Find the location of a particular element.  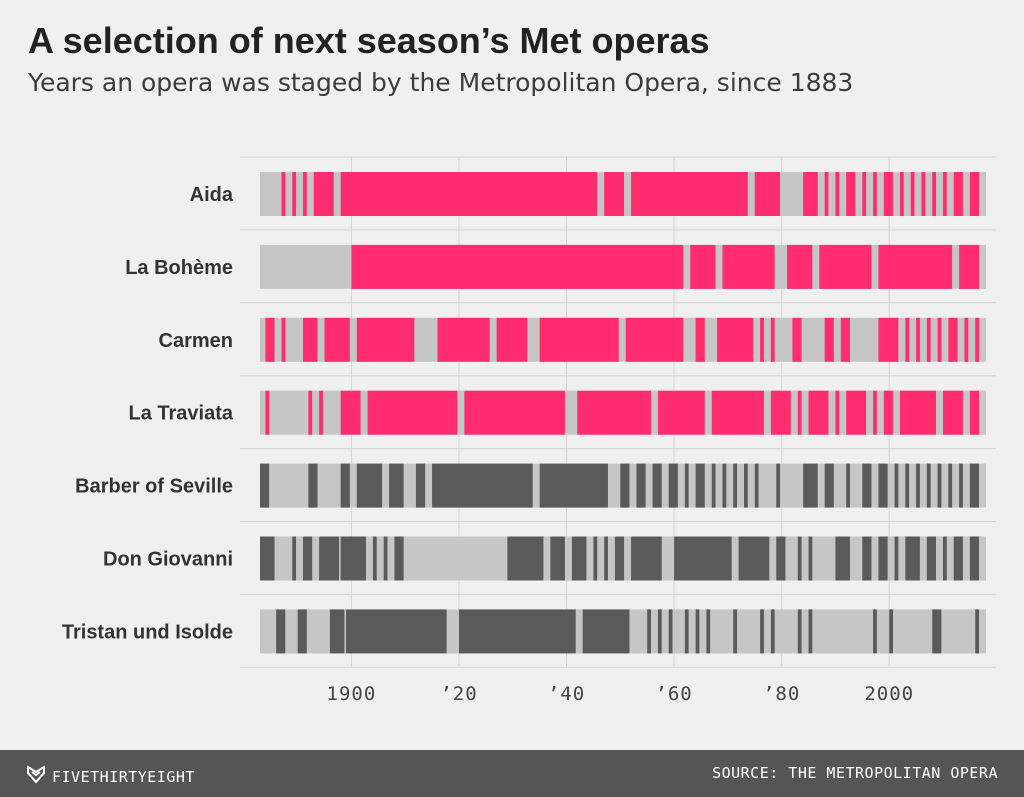

brand-name: FIVETHIRTYEIGHT is located at coordinates (123, 776).